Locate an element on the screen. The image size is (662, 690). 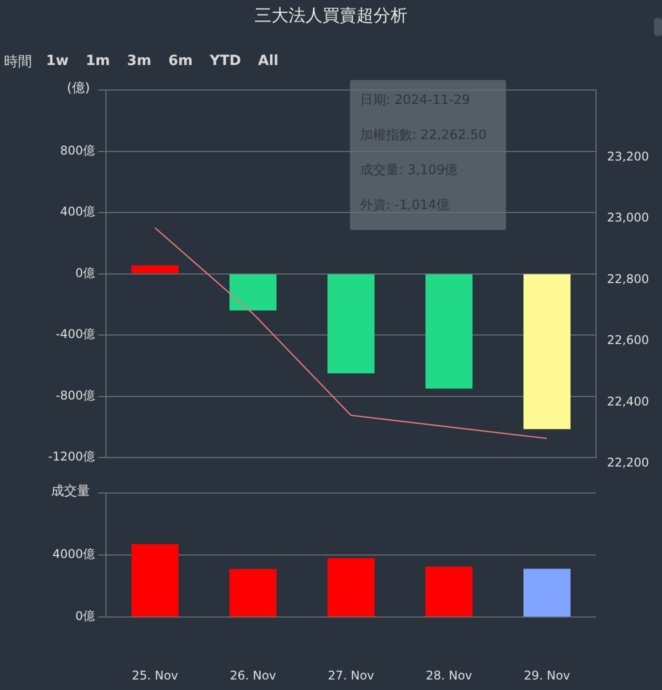
y-tick-label: 400億 is located at coordinates (77, 211).